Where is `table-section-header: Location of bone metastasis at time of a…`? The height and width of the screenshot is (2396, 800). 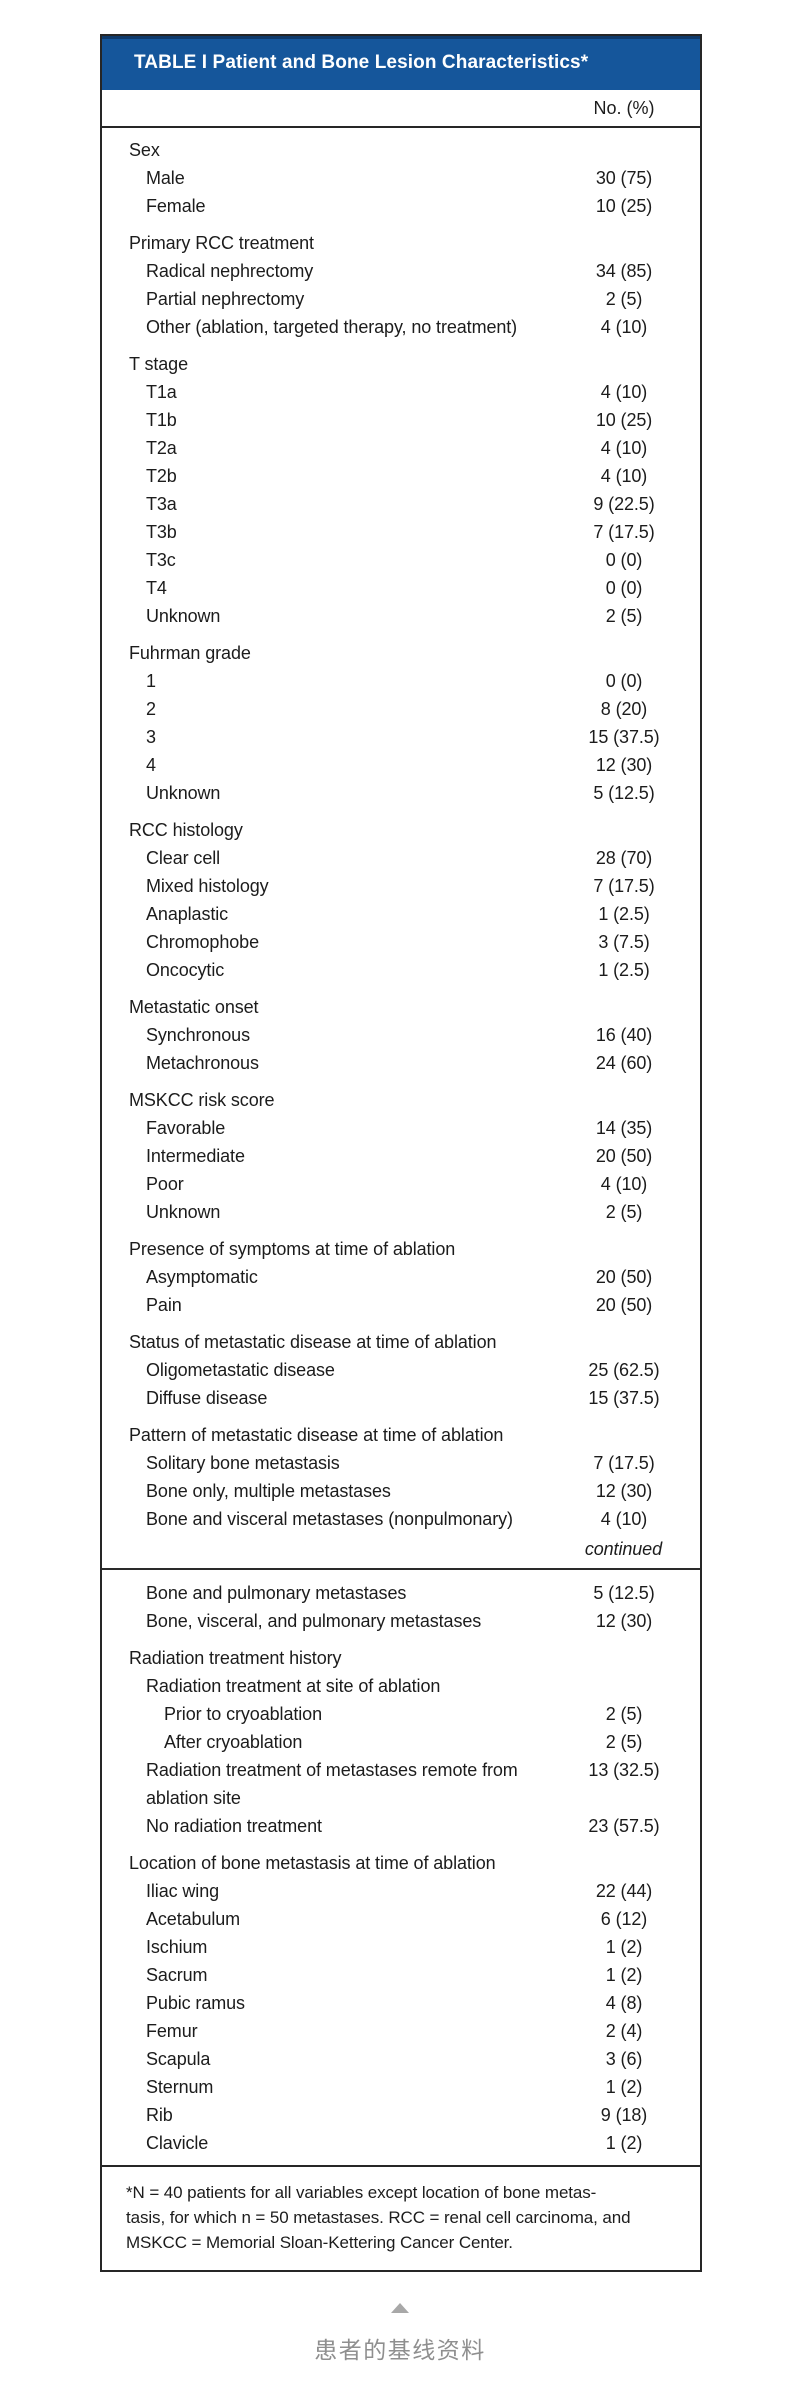
table-section-header: Location of bone metastasis at time of a… is located at coordinates (401, 1863).